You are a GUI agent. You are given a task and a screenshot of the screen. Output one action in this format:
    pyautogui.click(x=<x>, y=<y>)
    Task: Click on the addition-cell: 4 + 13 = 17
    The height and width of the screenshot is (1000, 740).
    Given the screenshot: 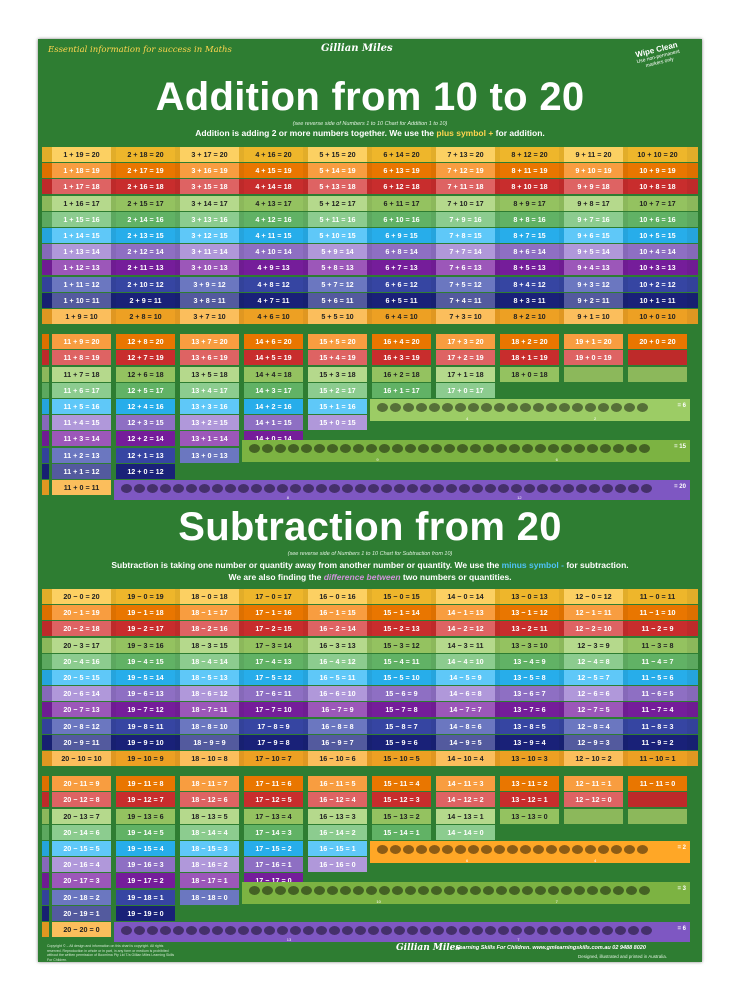 What is the action you would take?
    pyautogui.click(x=273, y=203)
    